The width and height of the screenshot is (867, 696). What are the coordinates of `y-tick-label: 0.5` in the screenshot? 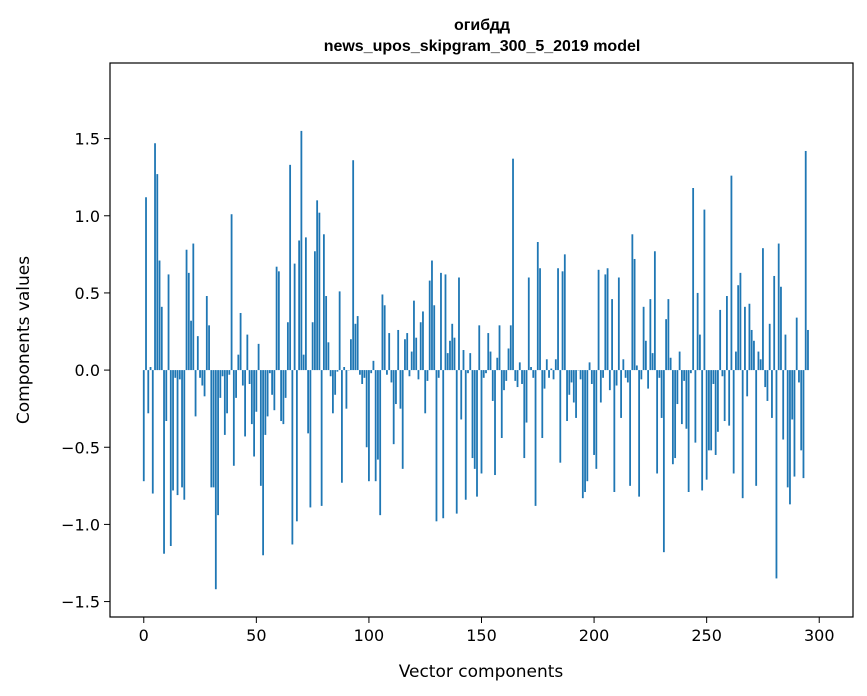 It's located at (87, 293).